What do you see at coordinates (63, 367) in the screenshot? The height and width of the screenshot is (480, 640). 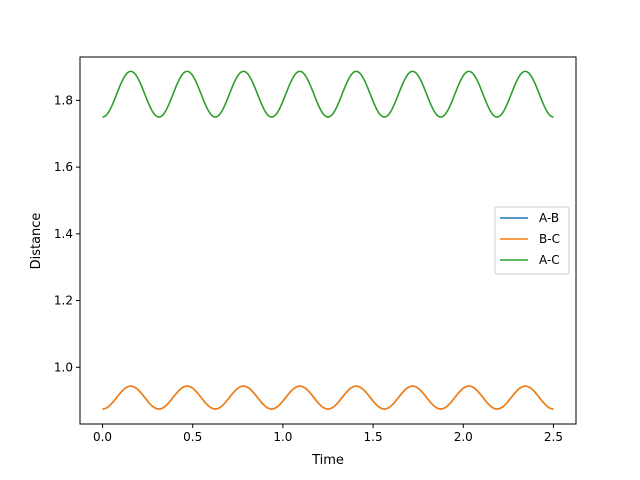 I see `y-tick-label: 1.0` at bounding box center [63, 367].